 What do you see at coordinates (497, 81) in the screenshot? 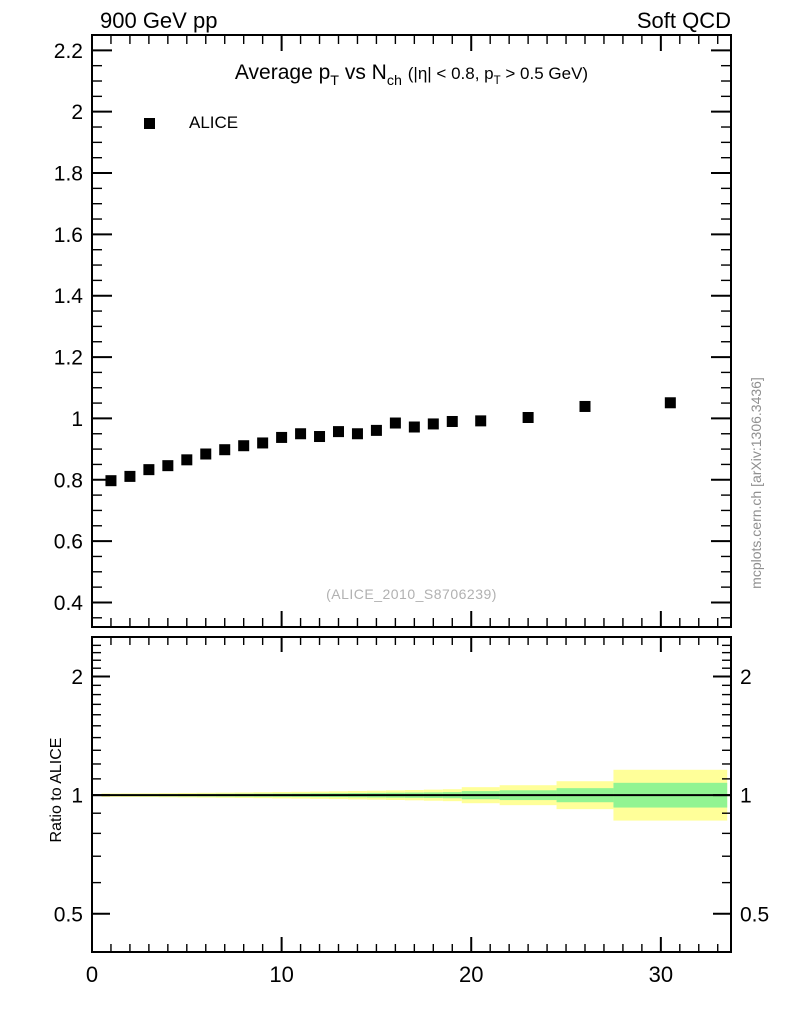
I see `title-subscript-pt2: T` at bounding box center [497, 81].